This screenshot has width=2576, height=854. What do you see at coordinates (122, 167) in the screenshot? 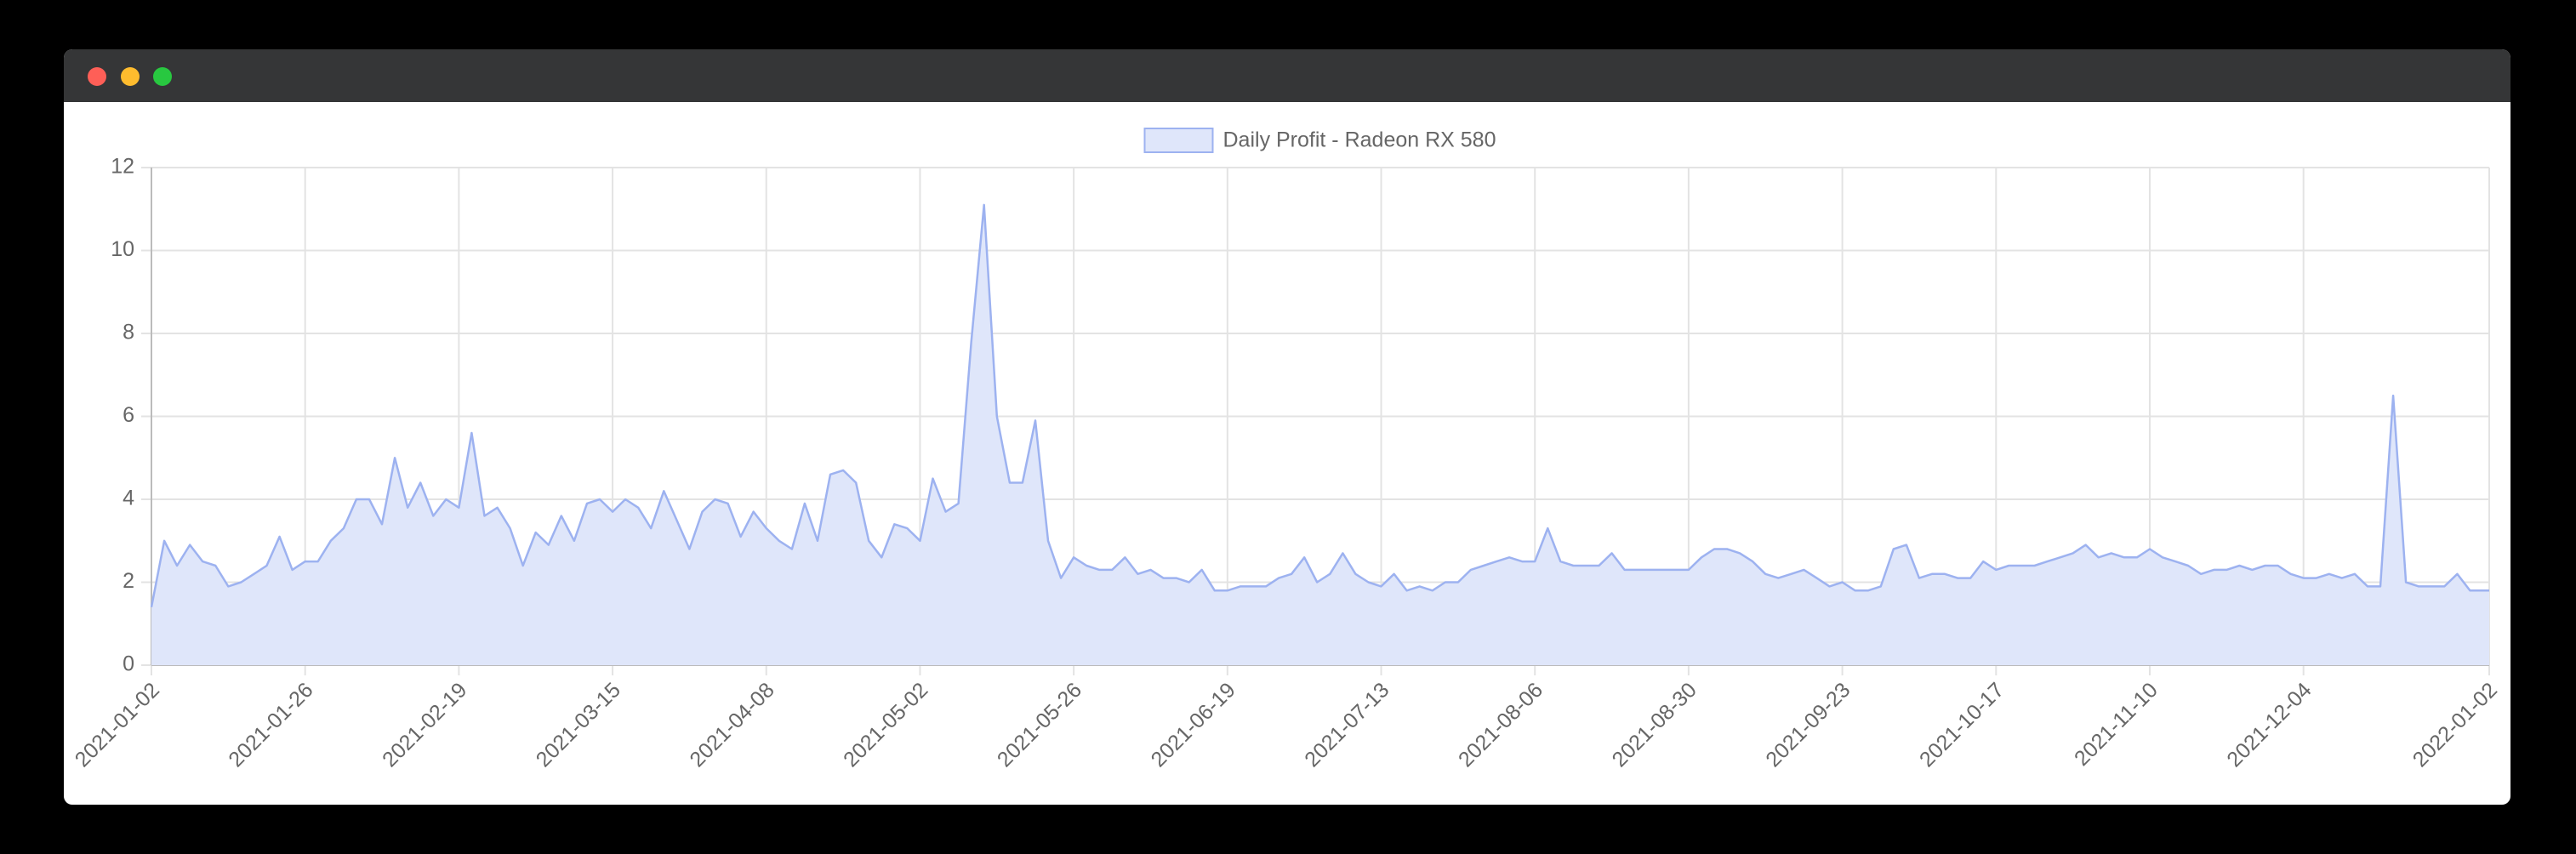
I see `y-tick-label: 12` at bounding box center [122, 167].